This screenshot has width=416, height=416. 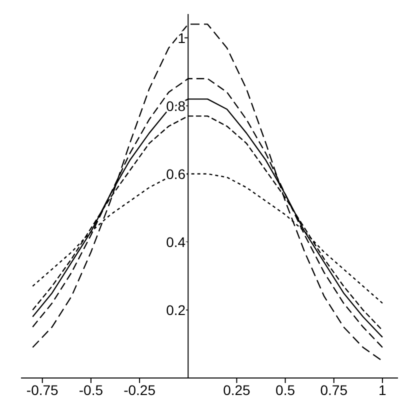 I want to click on x-tick-label: 0.75, so click(x=334, y=390).